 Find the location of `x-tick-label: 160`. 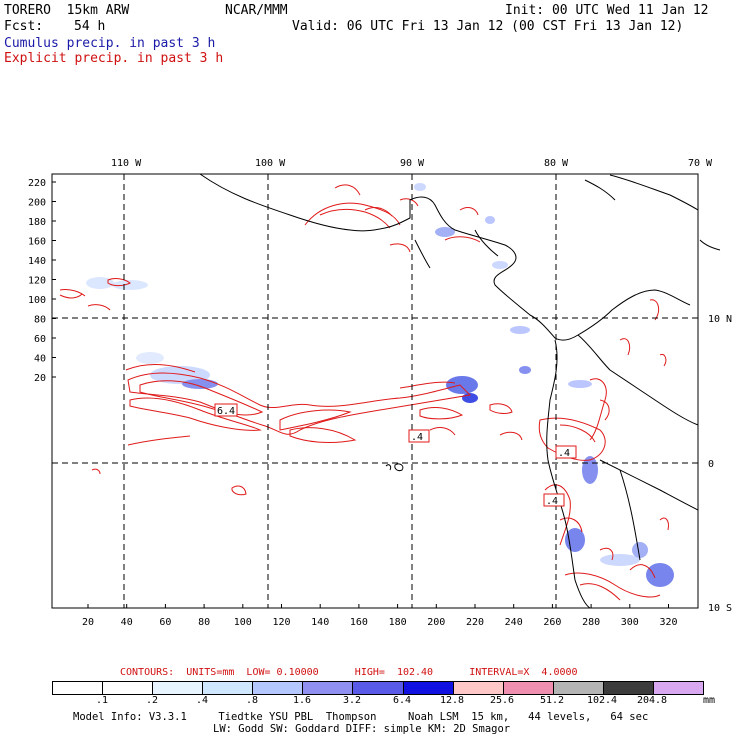

x-tick-label: 160 is located at coordinates (359, 622).